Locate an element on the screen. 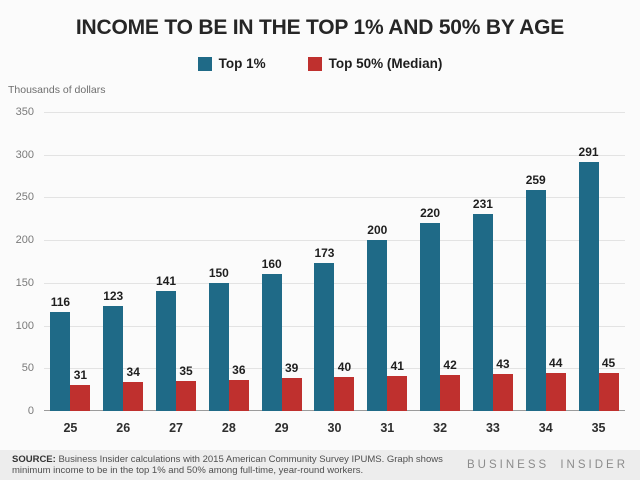  bar-value-label: 43 is located at coordinates (503, 364).